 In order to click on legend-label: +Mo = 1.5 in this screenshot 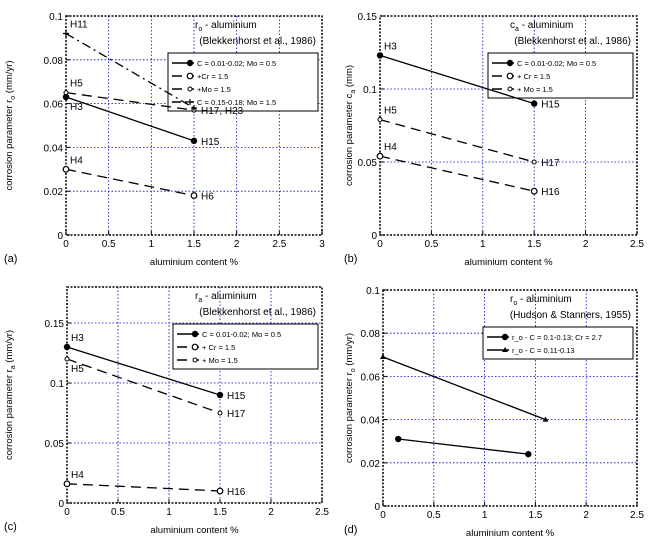, I will do `click(214, 89)`.